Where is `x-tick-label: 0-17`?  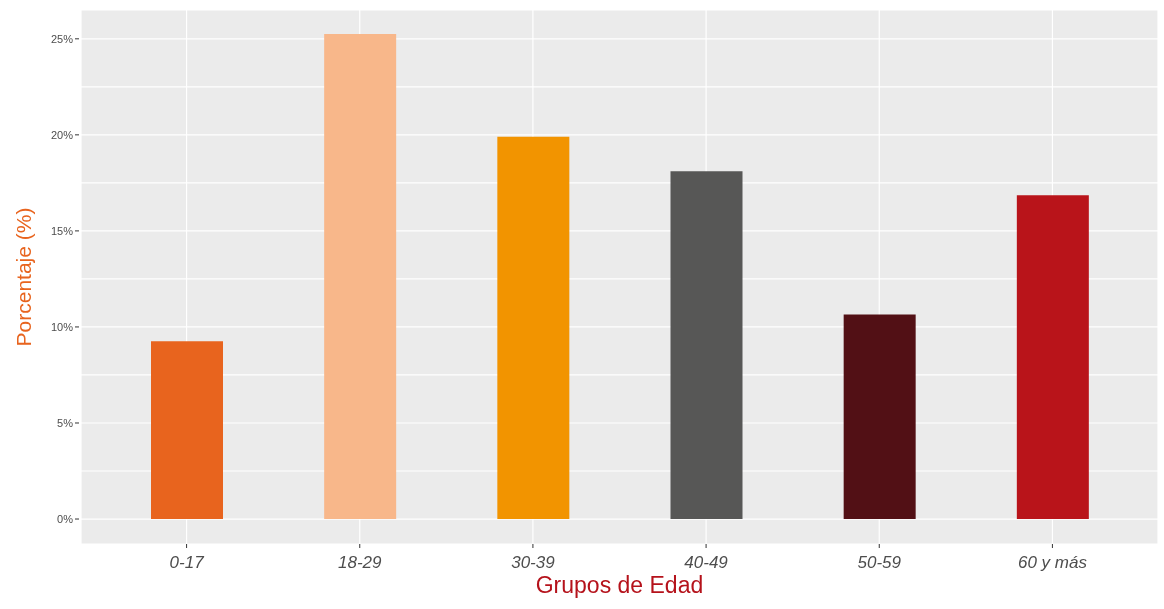
x-tick-label: 0-17 is located at coordinates (187, 562).